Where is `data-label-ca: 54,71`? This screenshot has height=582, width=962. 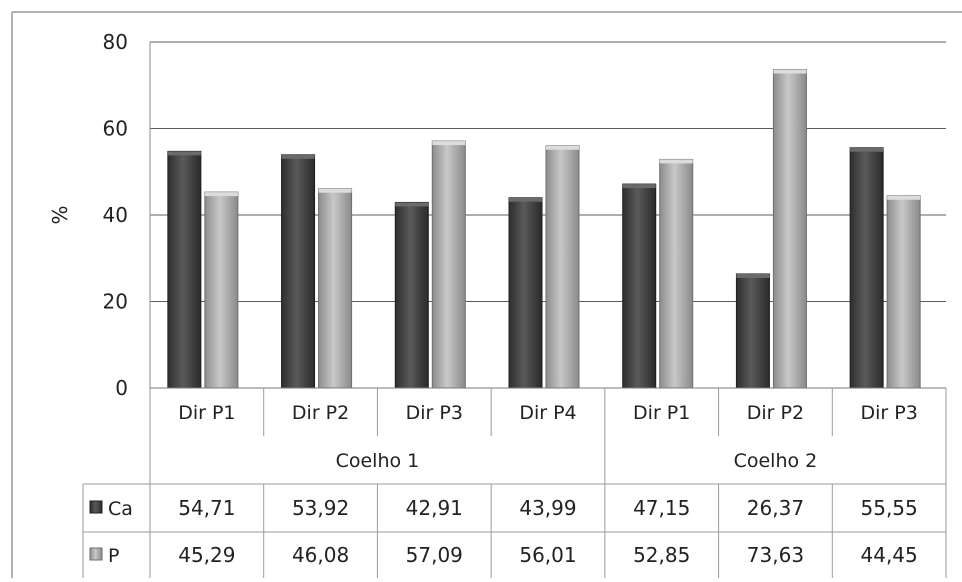 data-label-ca: 54,71 is located at coordinates (206, 508).